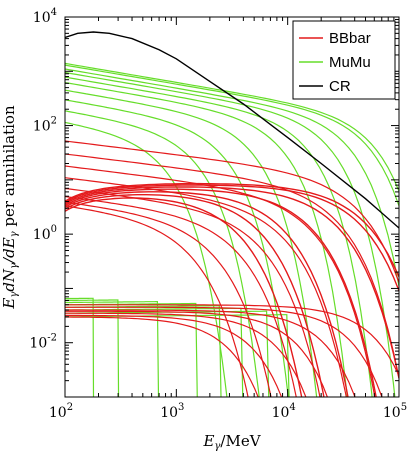  I want to click on legend: BBbar MuMu CR, so click(344, 60).